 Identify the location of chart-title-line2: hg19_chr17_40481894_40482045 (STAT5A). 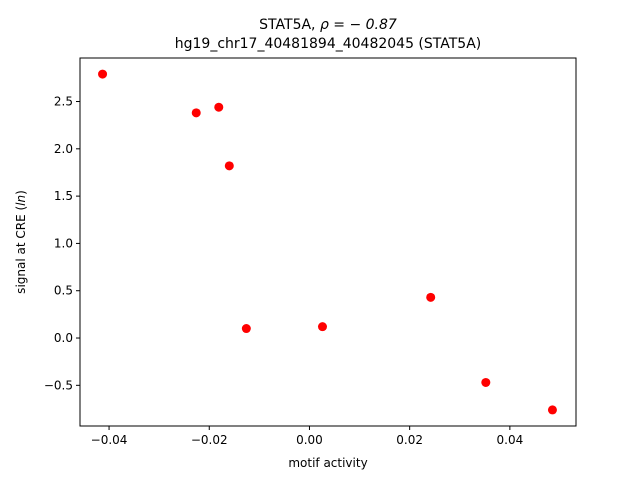
(328, 44).